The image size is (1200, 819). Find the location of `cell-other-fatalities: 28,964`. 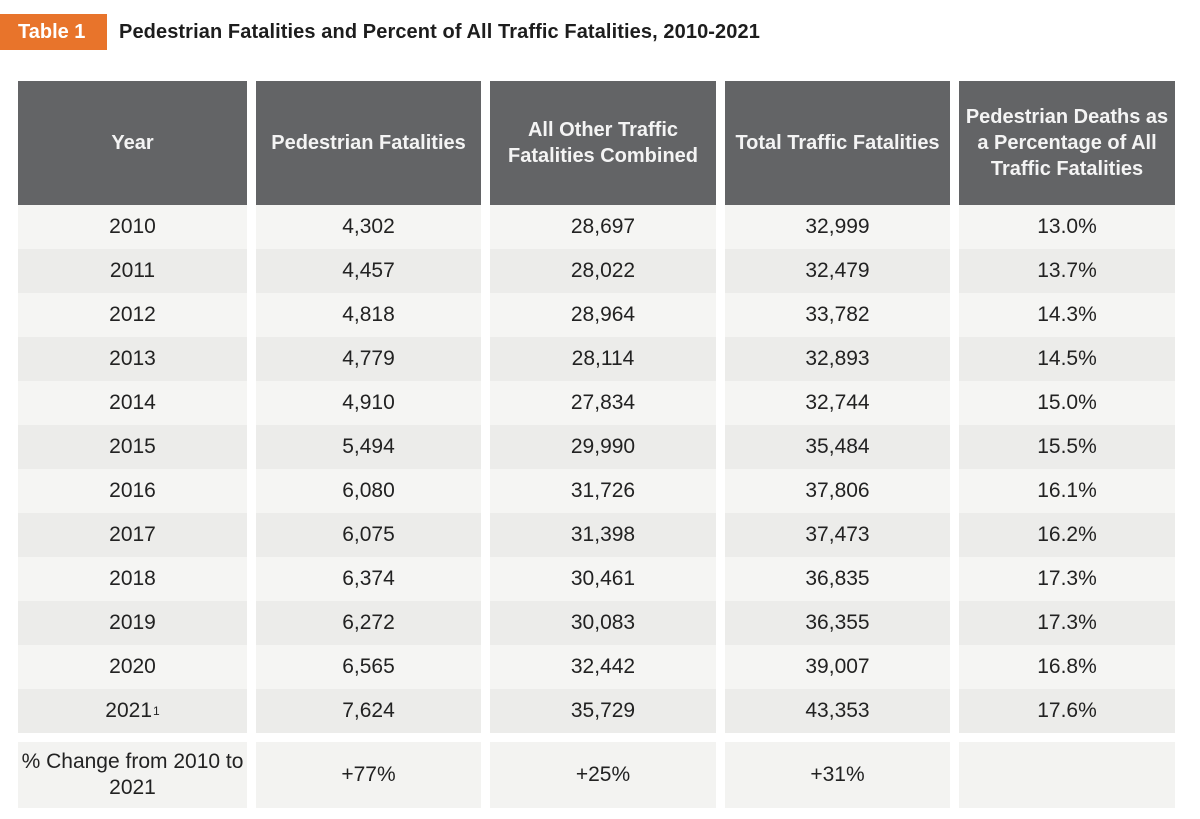

cell-other-fatalities: 28,964 is located at coordinates (603, 315).